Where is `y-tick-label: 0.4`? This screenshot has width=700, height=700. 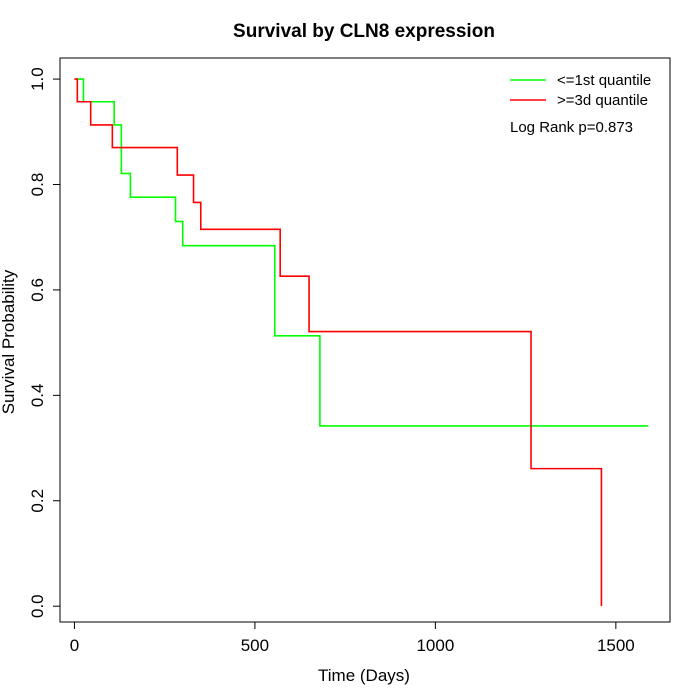 y-tick-label: 0.4 is located at coordinates (37, 396).